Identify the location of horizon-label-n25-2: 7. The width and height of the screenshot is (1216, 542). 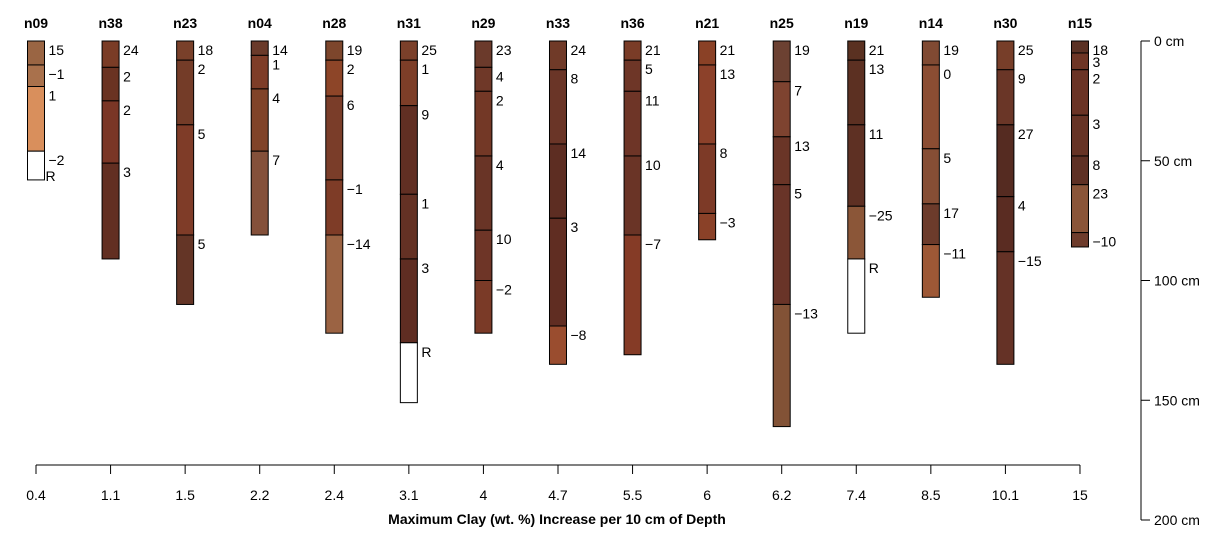
(798, 91).